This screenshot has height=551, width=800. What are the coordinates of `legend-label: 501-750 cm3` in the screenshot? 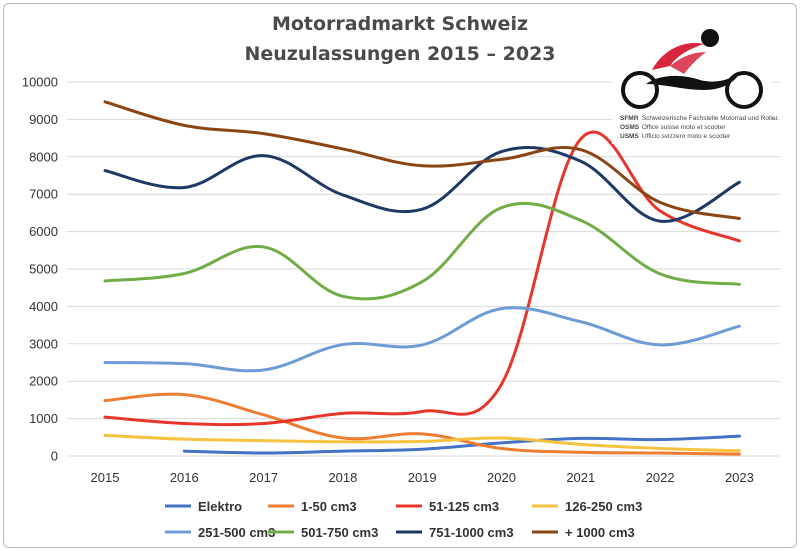 It's located at (339, 532).